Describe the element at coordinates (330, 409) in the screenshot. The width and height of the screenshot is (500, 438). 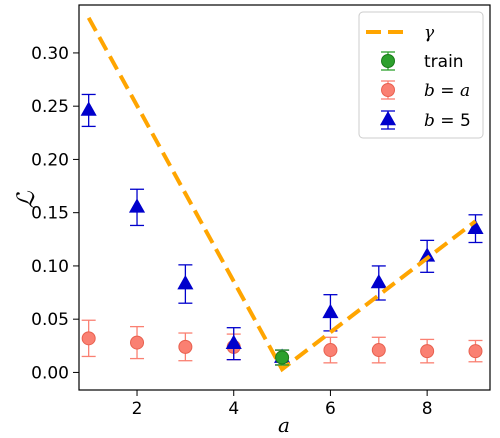
I see `x-tick-label: 6` at that location.